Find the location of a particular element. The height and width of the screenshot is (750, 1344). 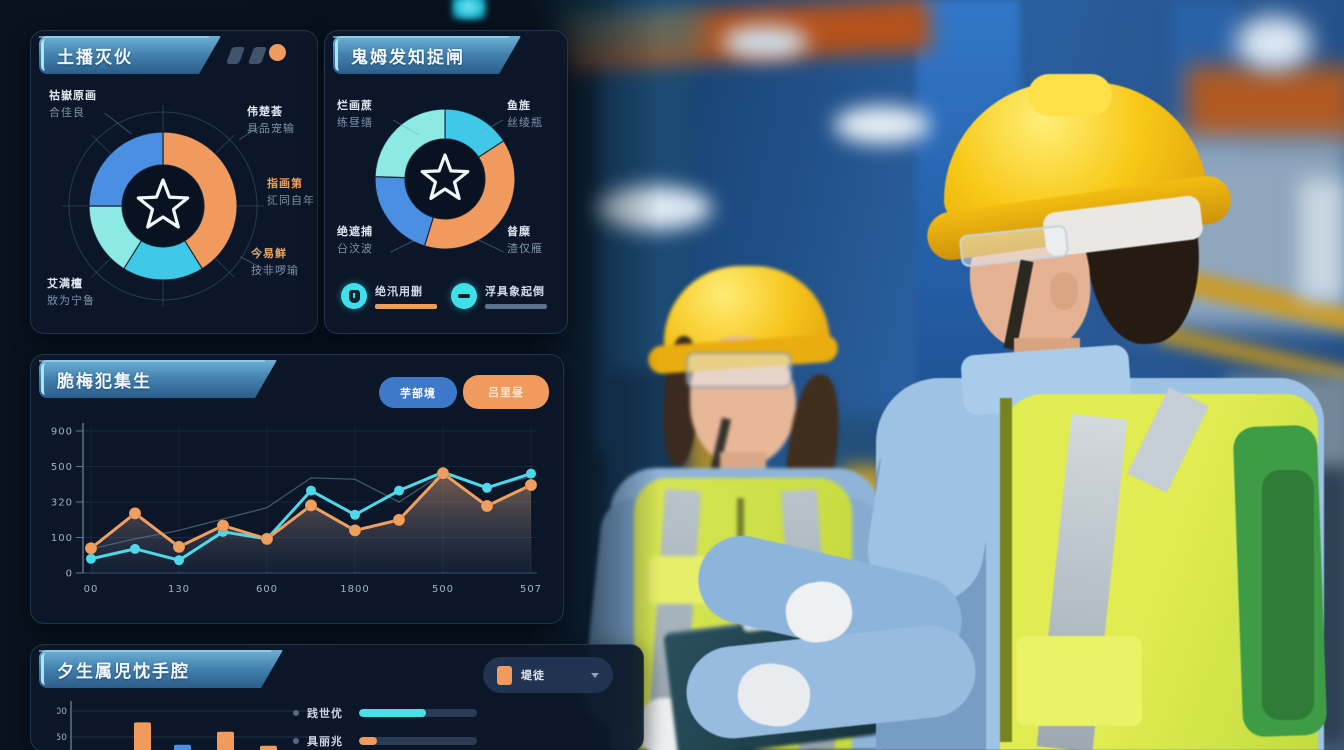

panel-title: 脆梅犯集生 is located at coordinates (104, 381).